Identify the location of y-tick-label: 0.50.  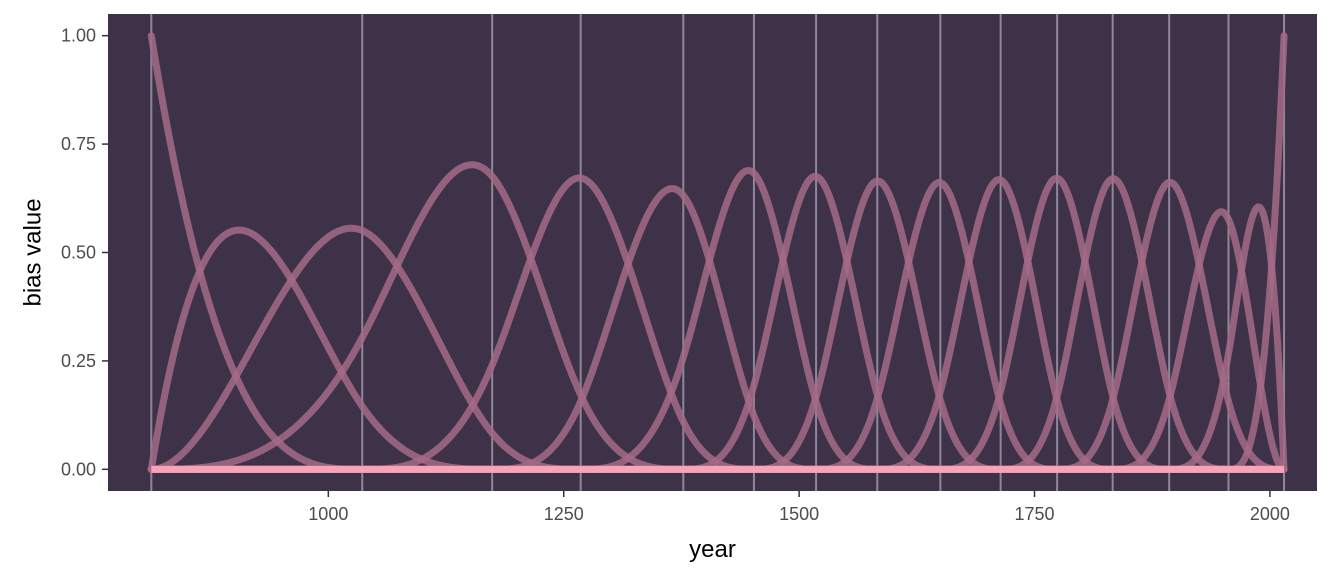
(78, 253).